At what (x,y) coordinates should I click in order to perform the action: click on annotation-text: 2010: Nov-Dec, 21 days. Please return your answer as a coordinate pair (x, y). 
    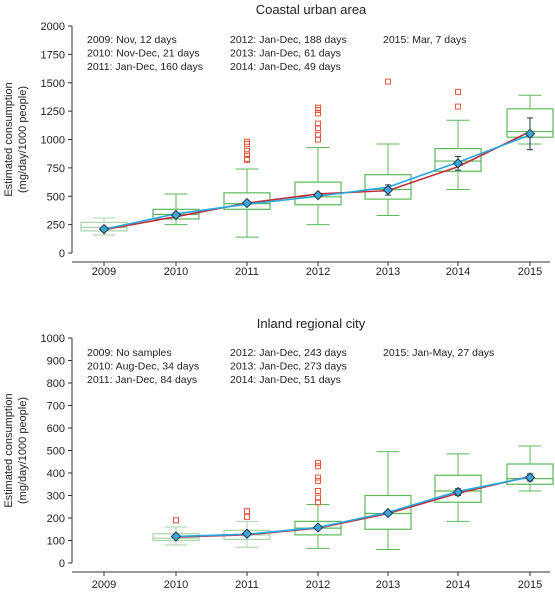
    Looking at the image, I should click on (143, 54).